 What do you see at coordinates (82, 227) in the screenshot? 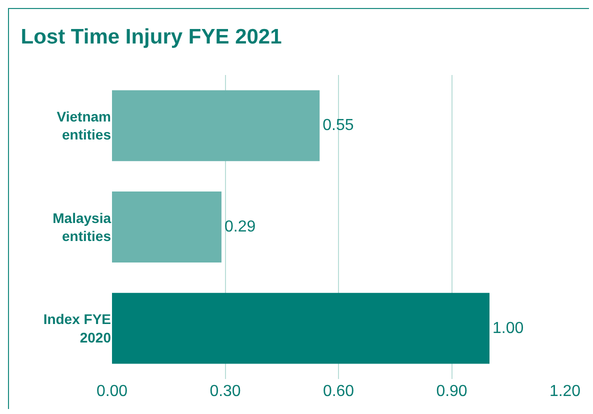
I see `y-tick-label: Malaysia entities` at bounding box center [82, 227].